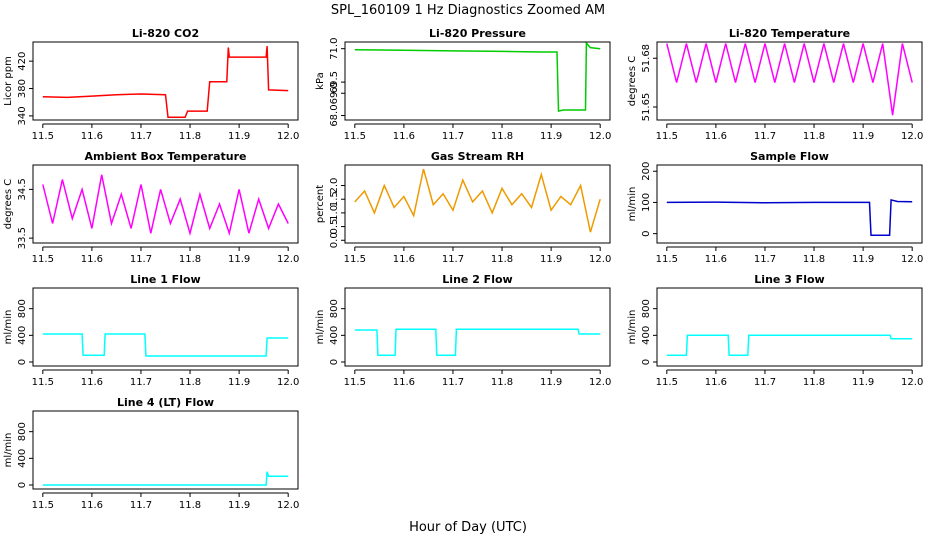  What do you see at coordinates (166, 156) in the screenshot?
I see `panel-title: Ambient Box Temperature` at bounding box center [166, 156].